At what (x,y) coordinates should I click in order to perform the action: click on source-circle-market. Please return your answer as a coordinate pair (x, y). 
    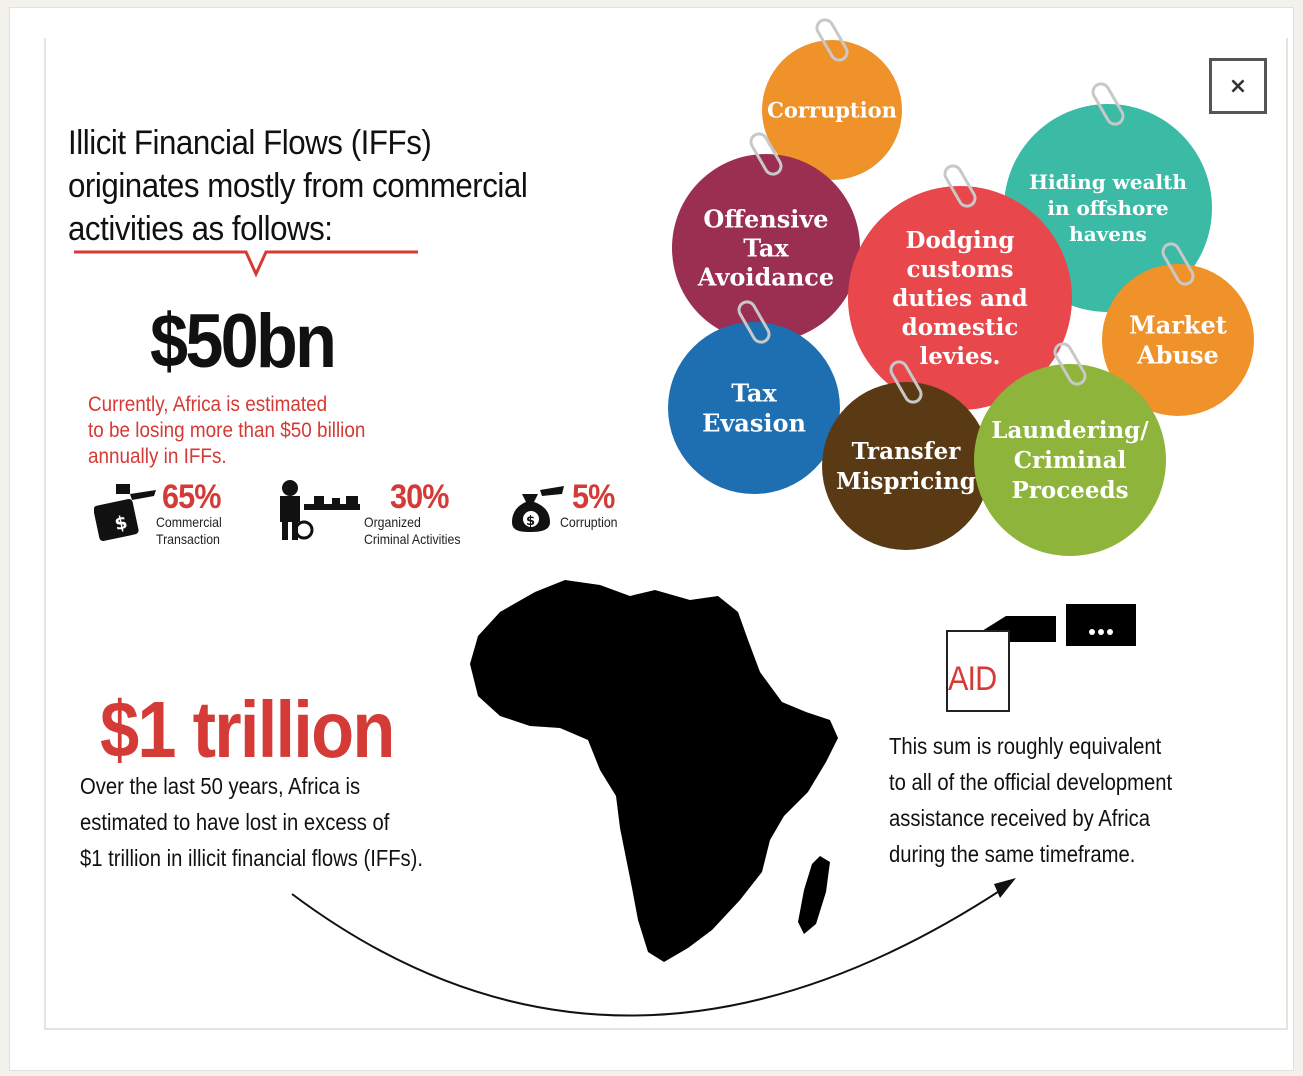
    Looking at the image, I should click on (1178, 340).